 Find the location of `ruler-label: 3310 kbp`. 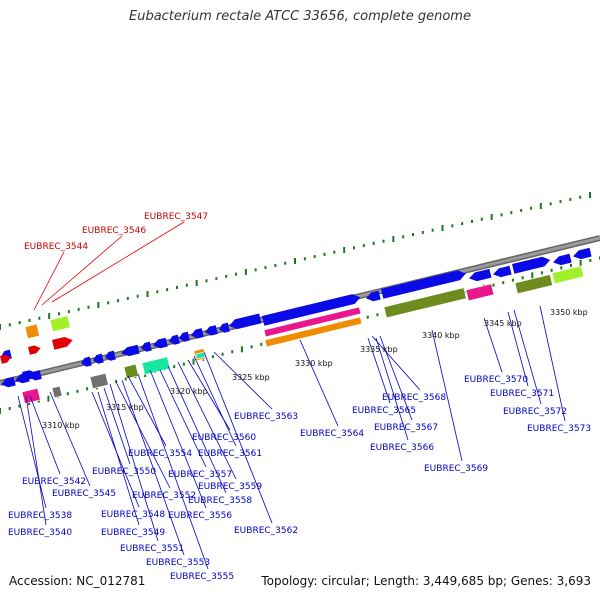

ruler-label: 3310 kbp is located at coordinates (61, 425).